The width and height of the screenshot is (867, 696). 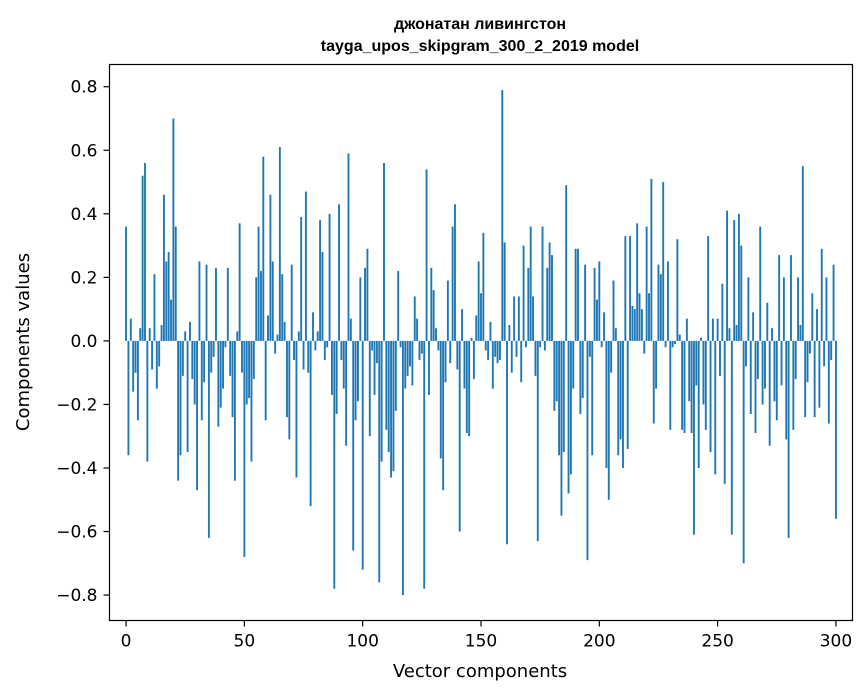 What do you see at coordinates (245, 642) in the screenshot?
I see `x-tick-label: 50` at bounding box center [245, 642].